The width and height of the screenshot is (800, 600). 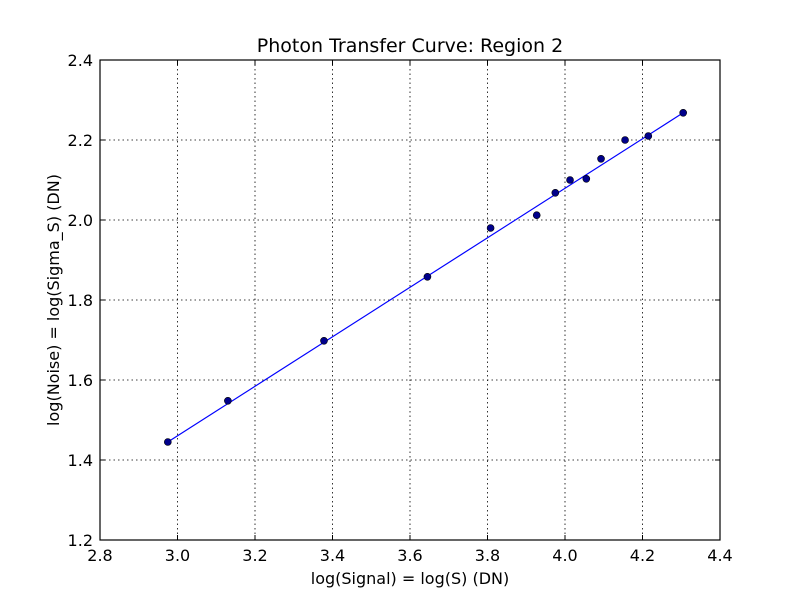 I want to click on x-axis-label: log(Signal) = log(S) (DN), so click(x=410, y=578).